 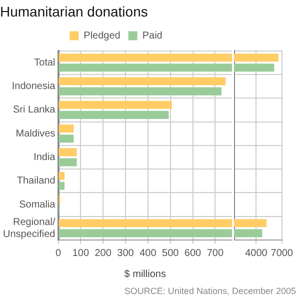 What do you see at coordinates (102, 36) in the screenshot?
I see `legend-label: Pledged` at bounding box center [102, 36].